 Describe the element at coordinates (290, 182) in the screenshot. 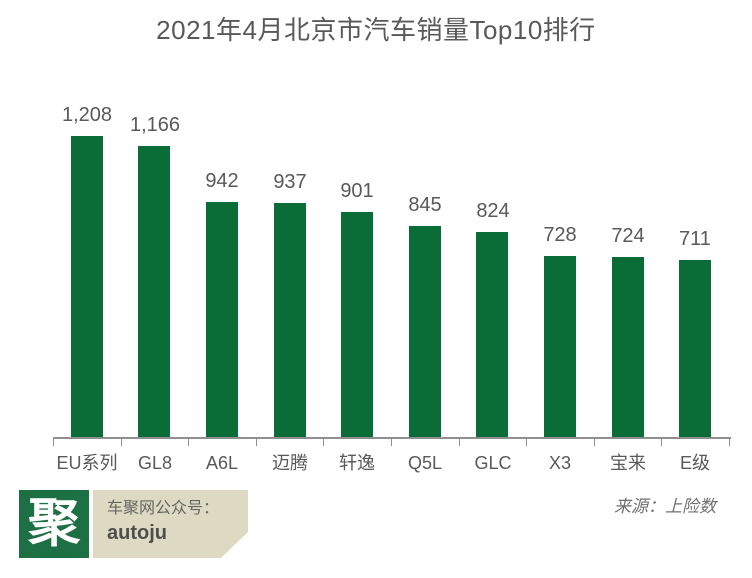

I see `bar-value-label: 937` at that location.